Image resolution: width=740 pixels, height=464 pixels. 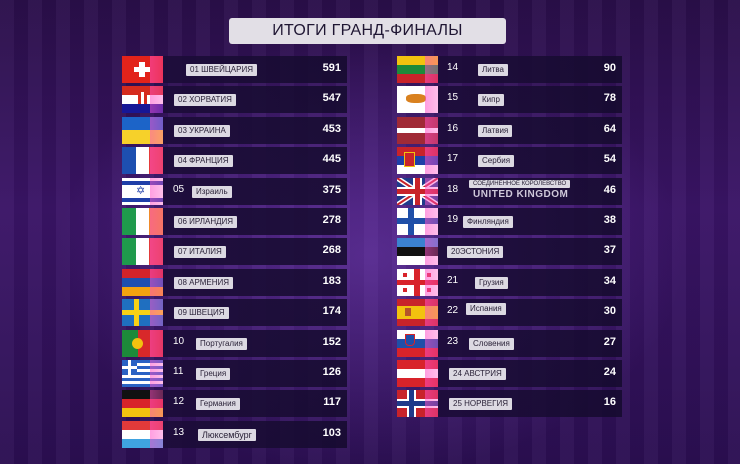 I want to click on armenia-flag-icon, so click(x=142, y=282).